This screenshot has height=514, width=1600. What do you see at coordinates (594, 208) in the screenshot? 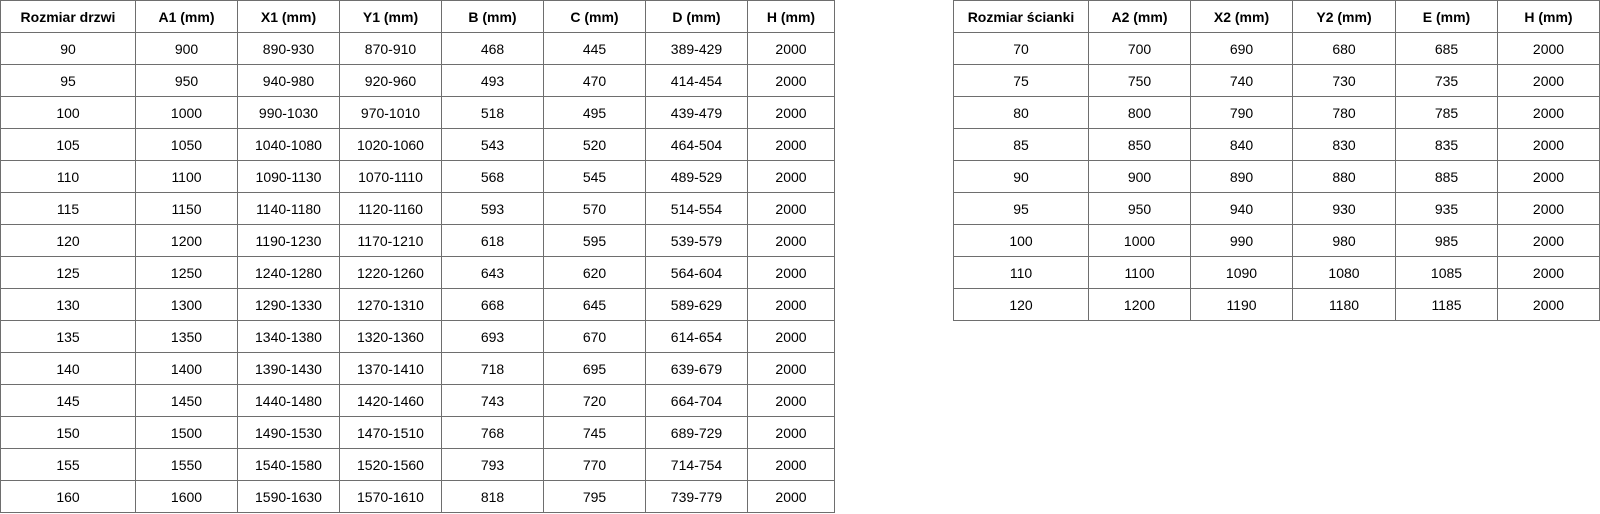
I see `table-cell: 570` at bounding box center [594, 208].